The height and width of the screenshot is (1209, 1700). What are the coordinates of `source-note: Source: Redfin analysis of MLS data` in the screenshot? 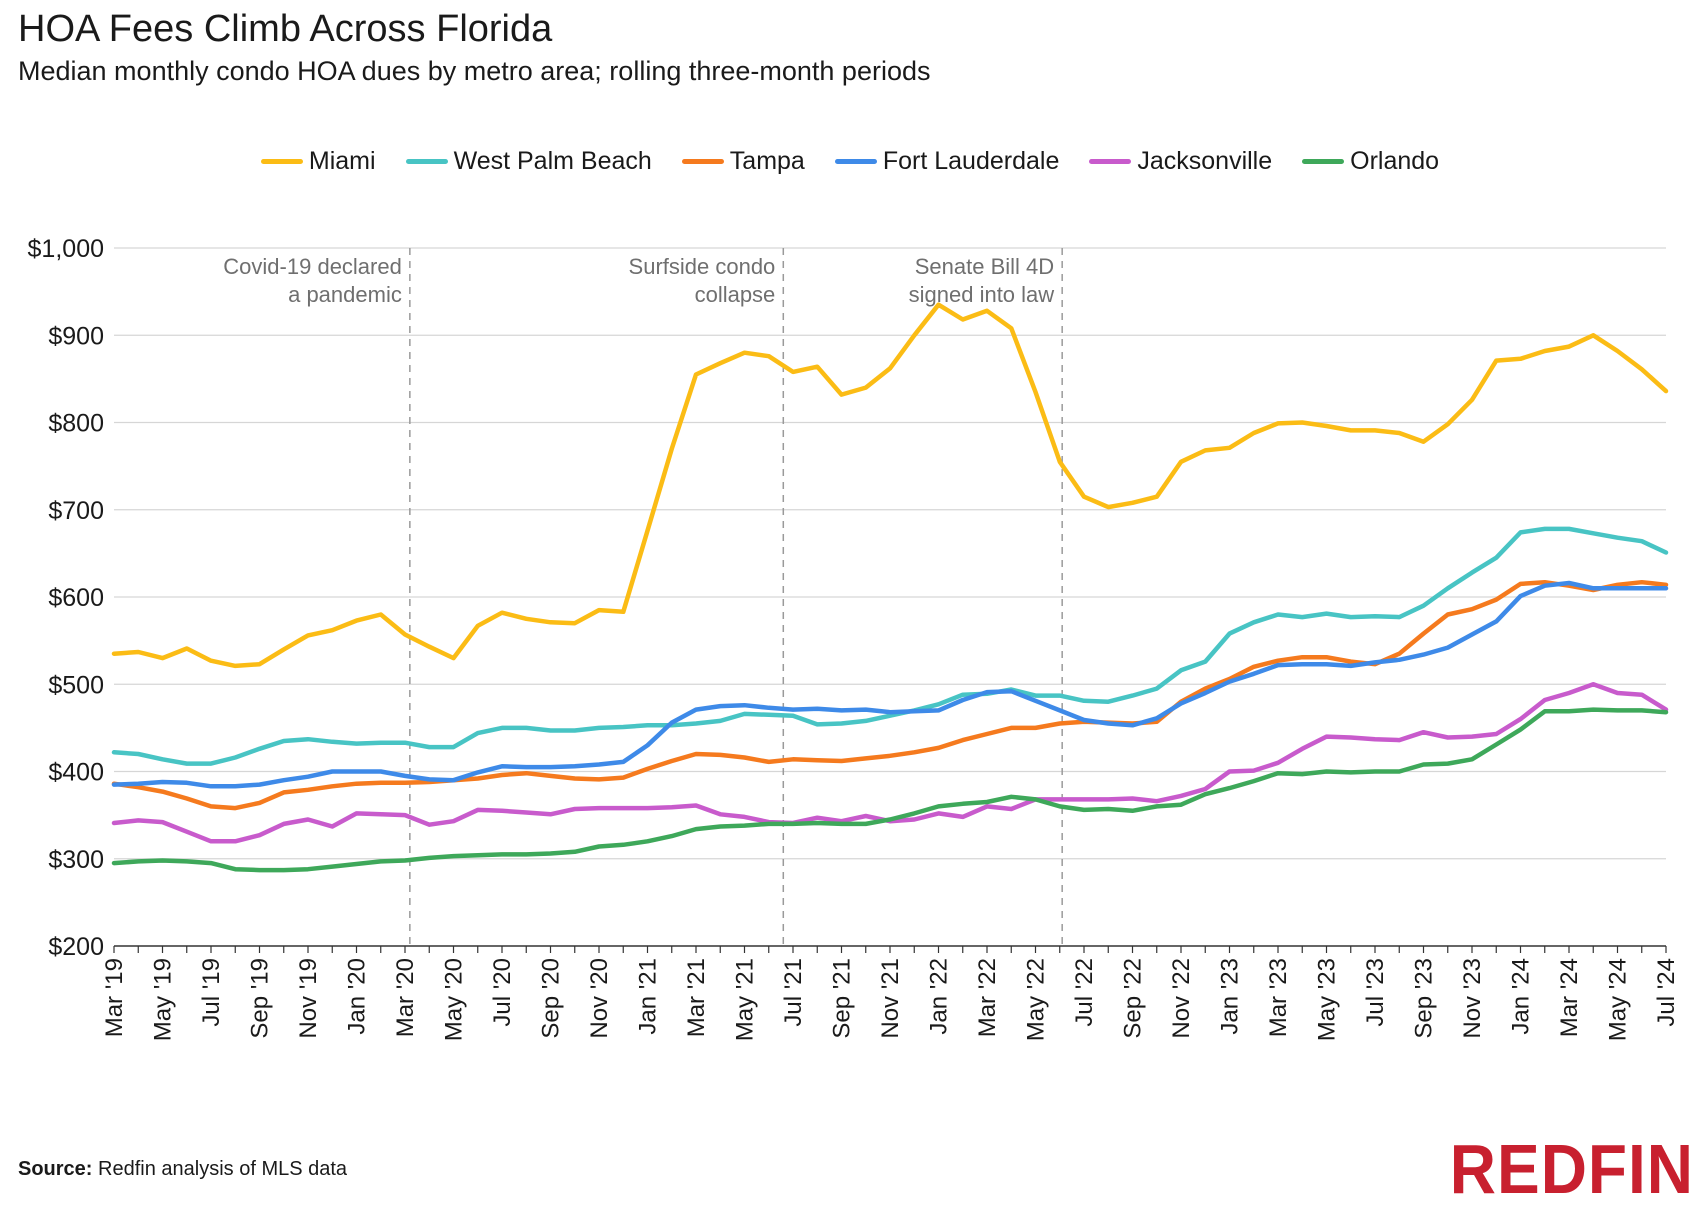 It's located at (182, 1169).